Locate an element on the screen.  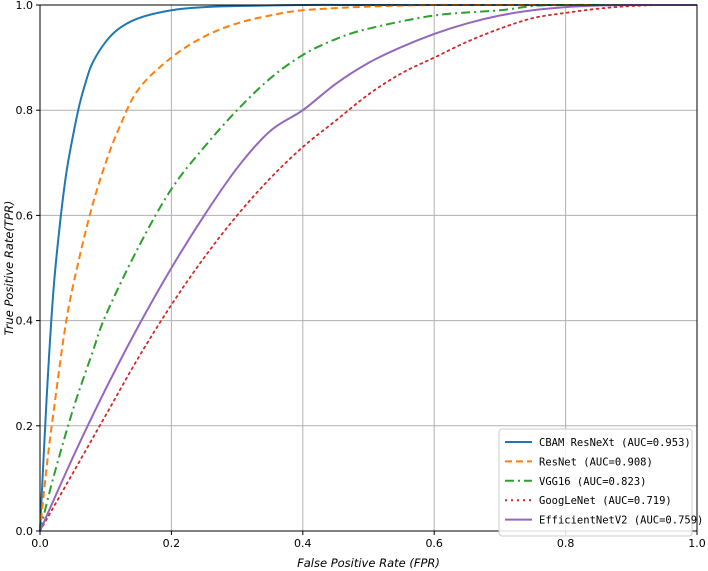
x-axis-label: False Positive Rate (FPR) is located at coordinates (368, 563).